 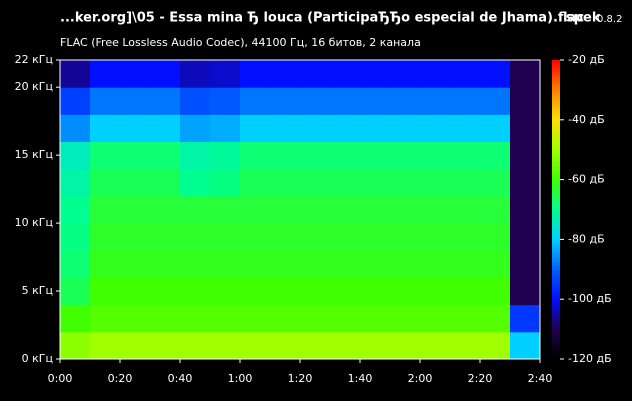 What do you see at coordinates (34, 86) in the screenshot?
I see `y-tick-label: 20 кГц` at bounding box center [34, 86].